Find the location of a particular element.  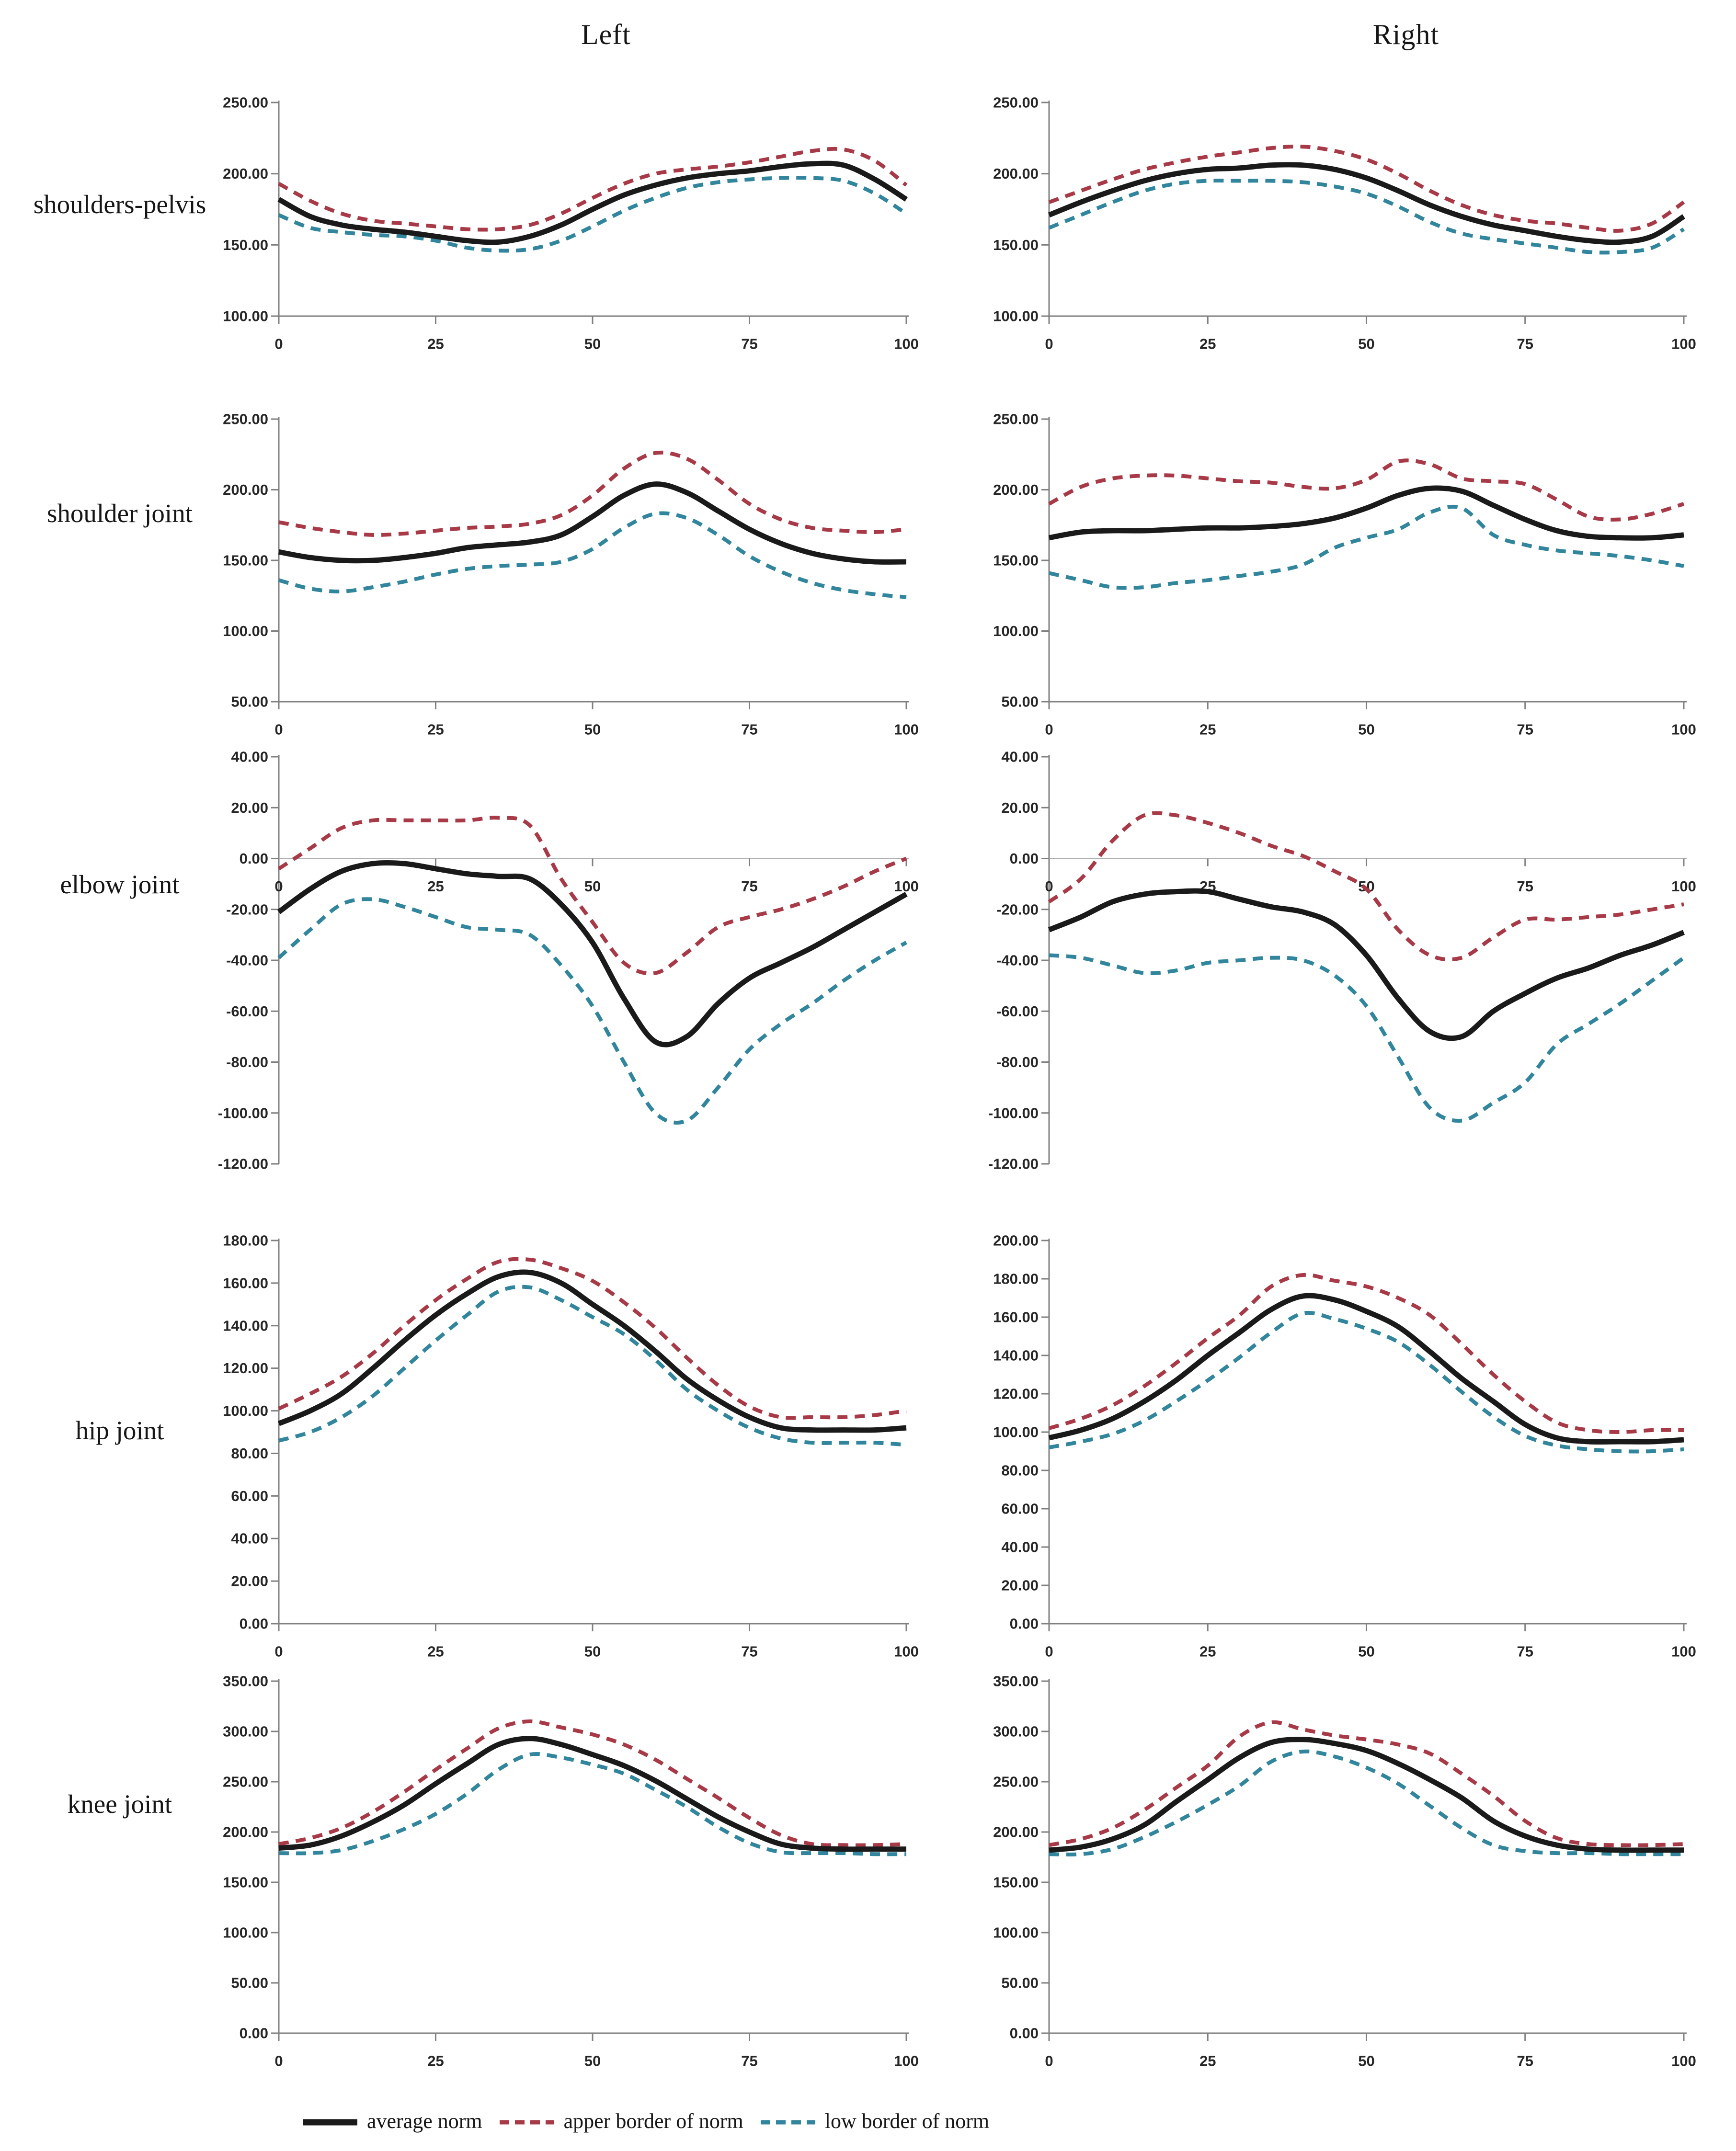

y-tick-label: 120.00 is located at coordinates (1016, 1394).